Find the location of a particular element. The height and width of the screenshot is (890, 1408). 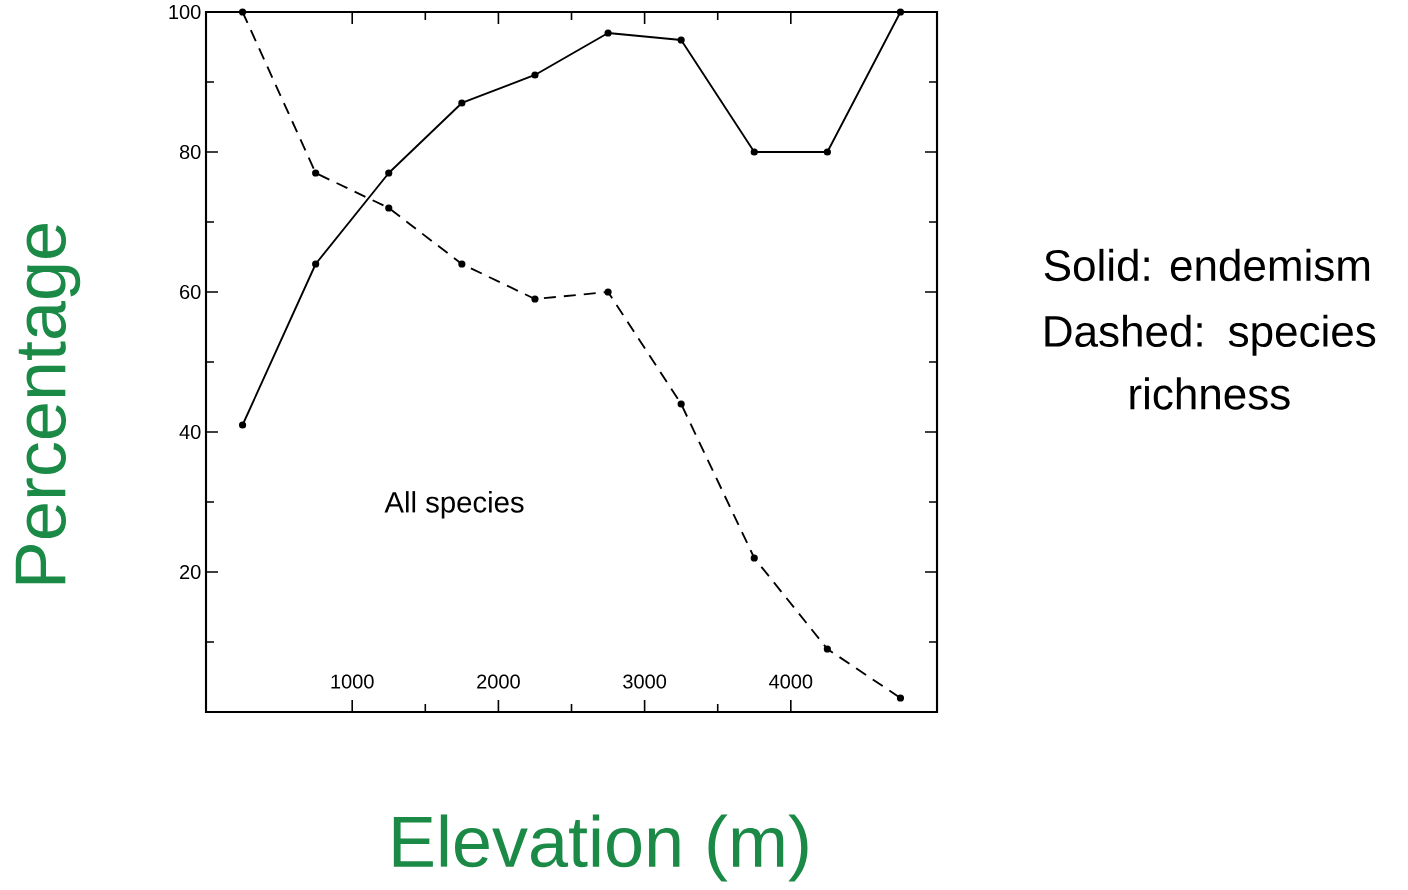

x-tick-label: 4000 is located at coordinates (791, 681).